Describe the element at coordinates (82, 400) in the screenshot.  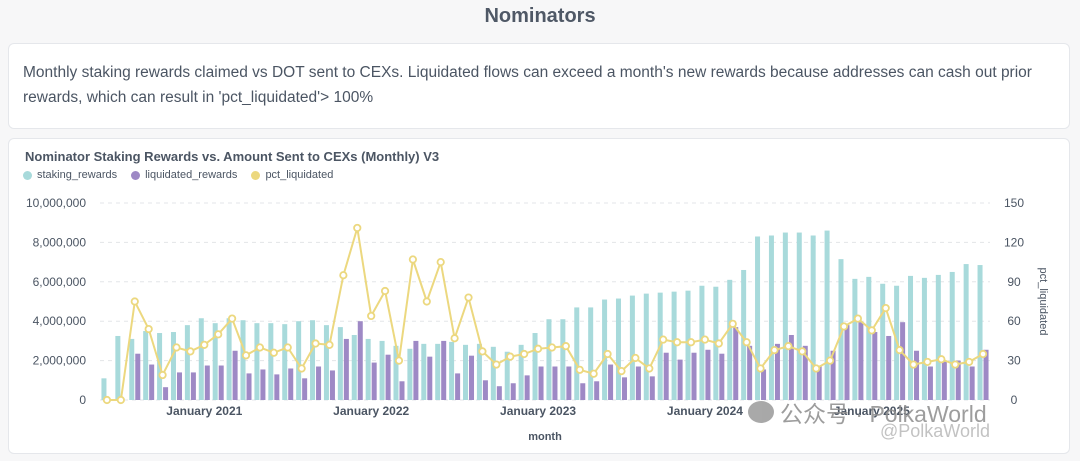
I see `y-tick-label: 0` at that location.